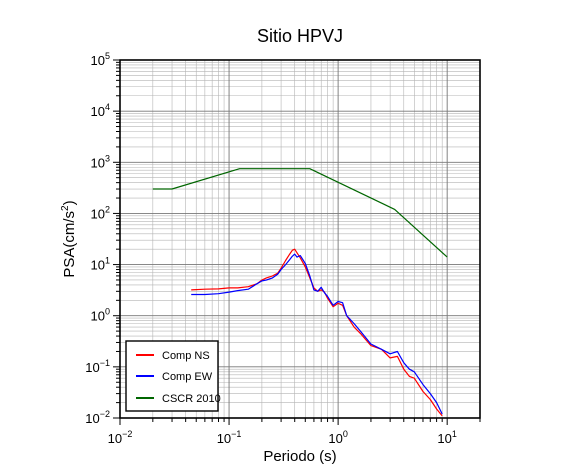  I want to click on y-axis-title-sup: 2, so click(65, 208).